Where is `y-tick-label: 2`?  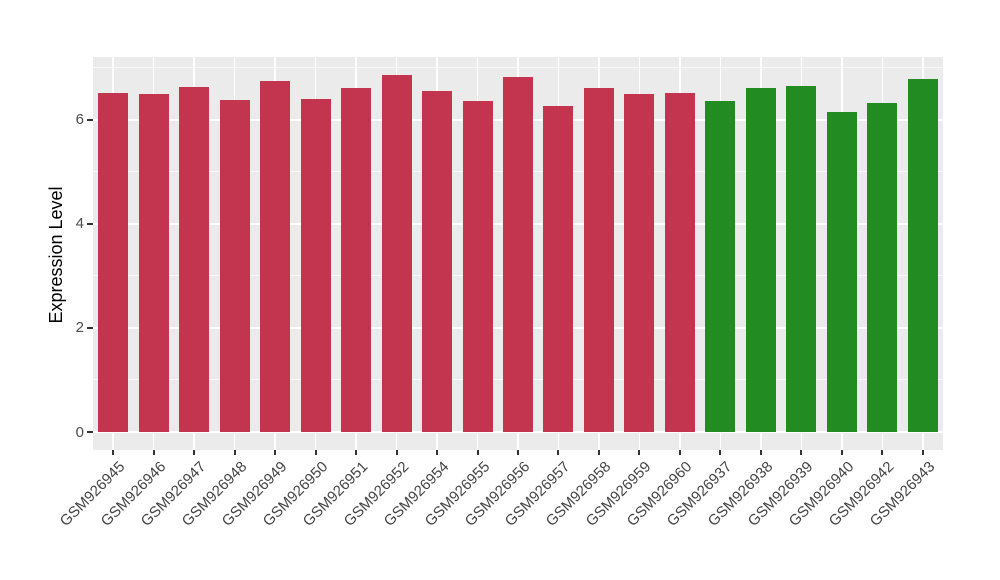 y-tick-label: 2 is located at coordinates (79, 328).